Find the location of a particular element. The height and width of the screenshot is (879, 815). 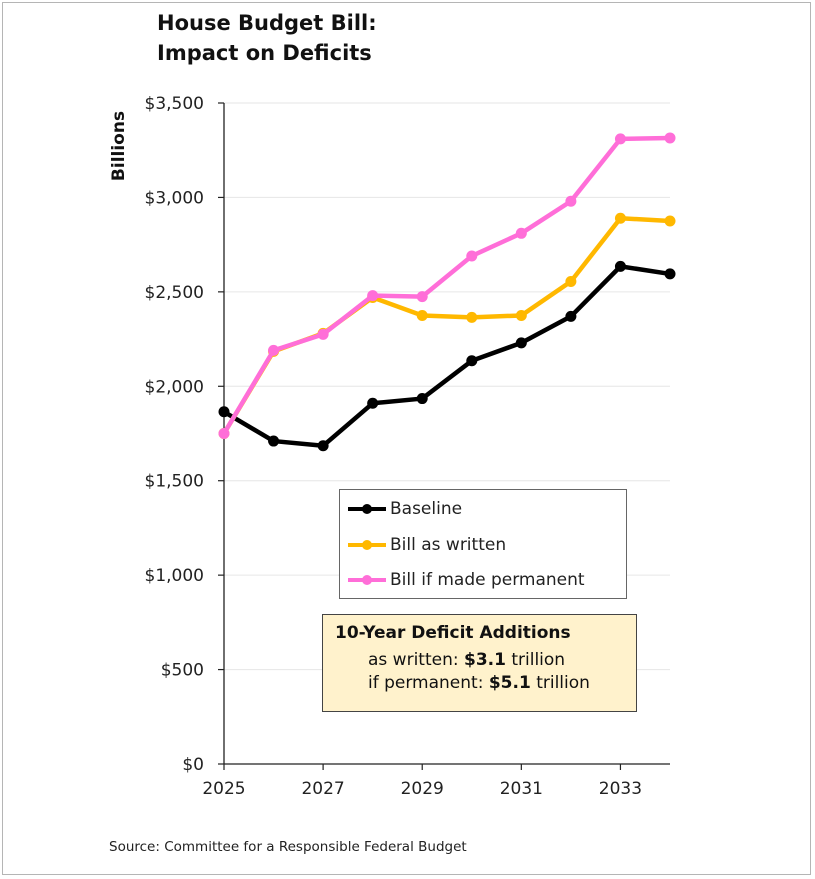

data-point-baseline-2032 is located at coordinates (571, 316).